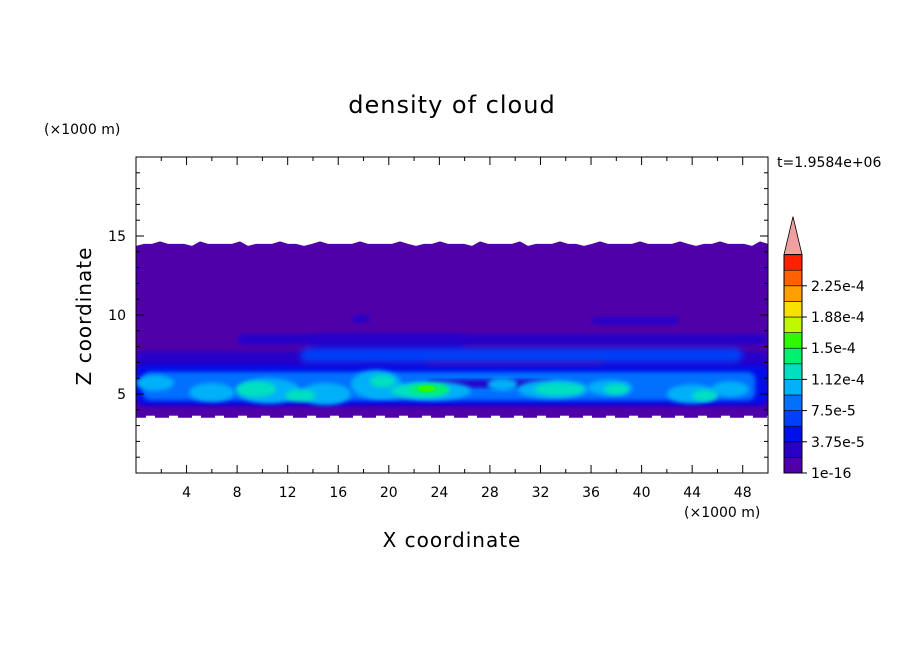 Image resolution: width=904 pixels, height=654 pixels. What do you see at coordinates (452, 540) in the screenshot?
I see `x-axis-title: X coordinate` at bounding box center [452, 540].